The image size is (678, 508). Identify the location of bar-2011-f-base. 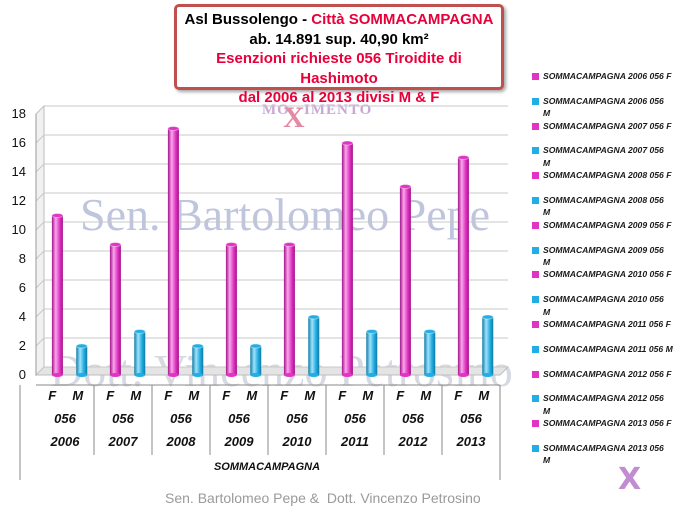
(347, 375).